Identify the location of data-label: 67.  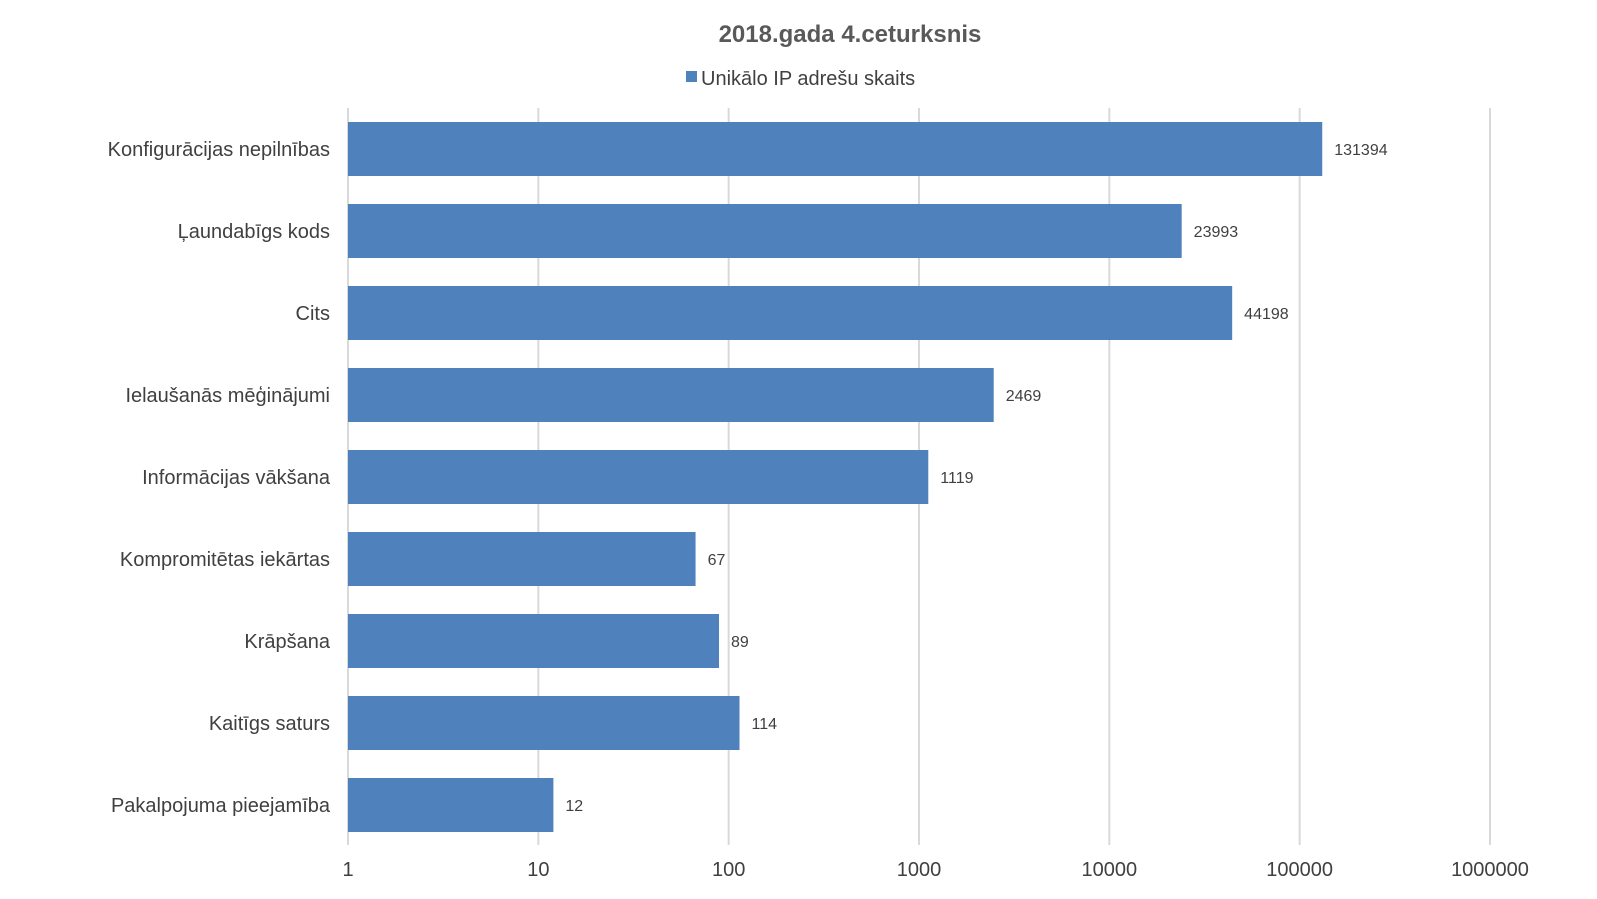
(717, 560).